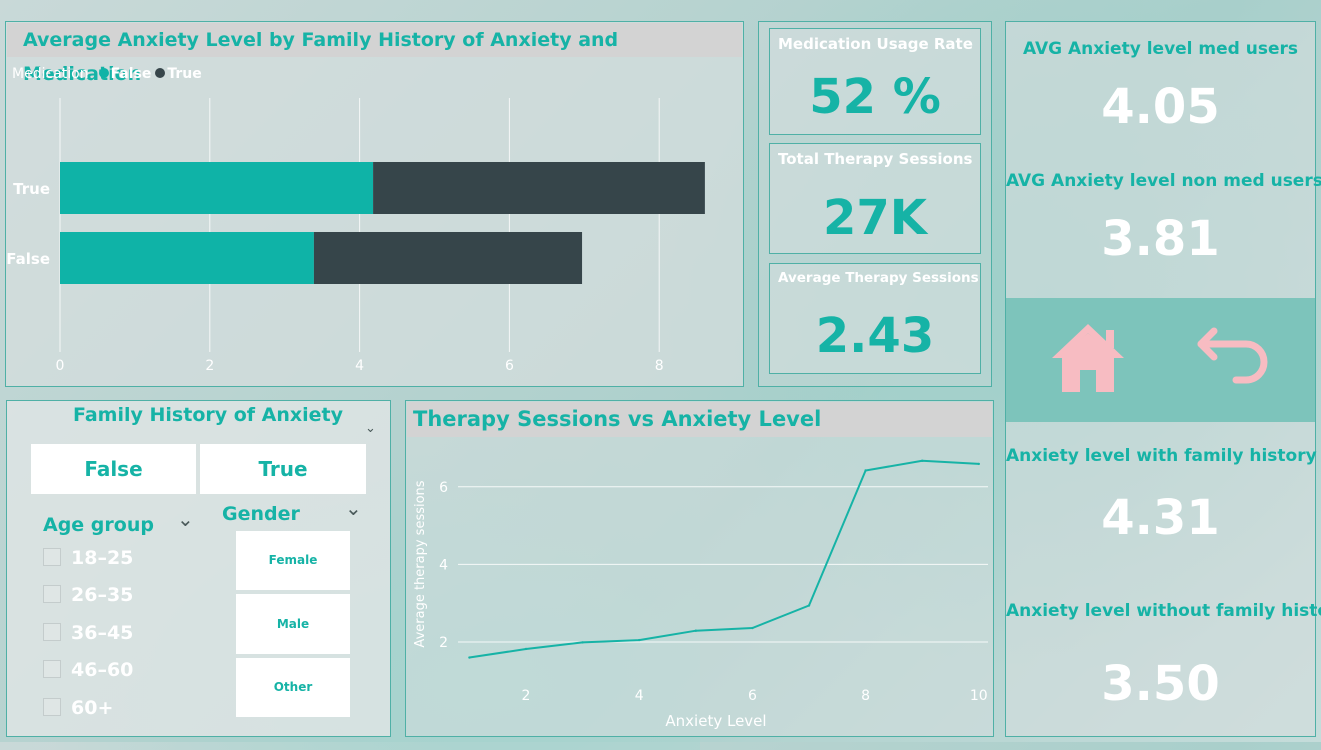 This screenshot has height=750, width=1321. What do you see at coordinates (875, 159) in the screenshot?
I see `kpi-title: Total Therapy Sessions` at bounding box center [875, 159].